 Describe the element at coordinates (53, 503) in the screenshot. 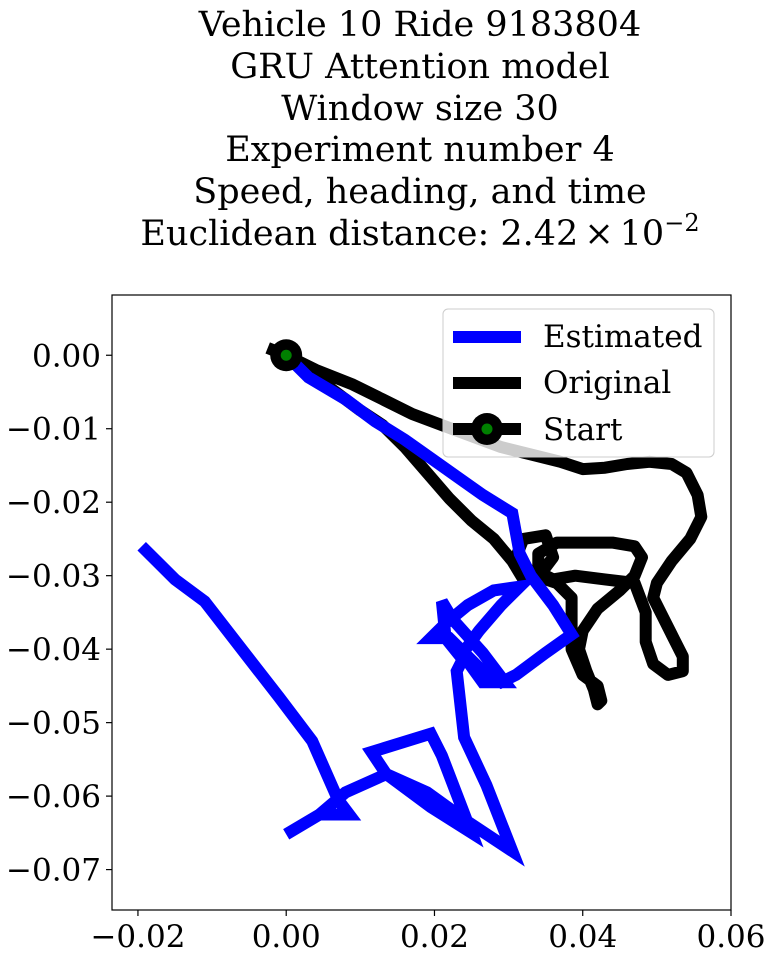

I see `y-tick-label: −0.02` at that location.